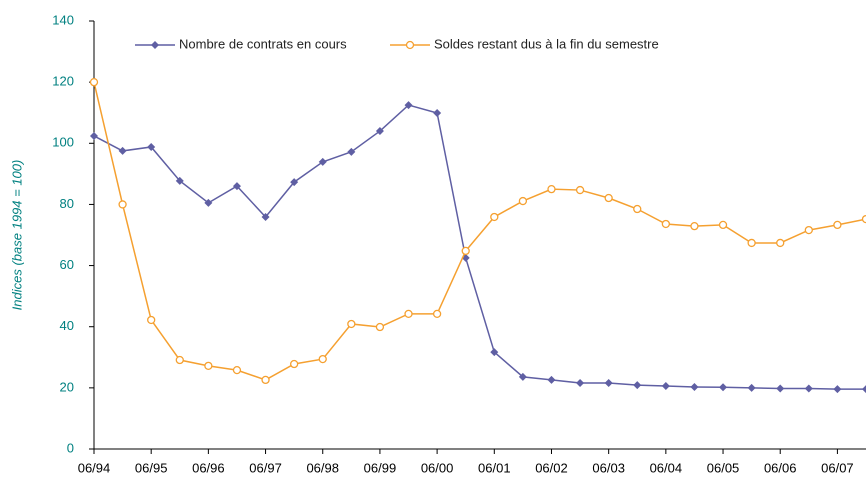 This screenshot has width=866, height=480. What do you see at coordinates (322, 467) in the screenshot?
I see `x-tick-label: 06/98` at bounding box center [322, 467].